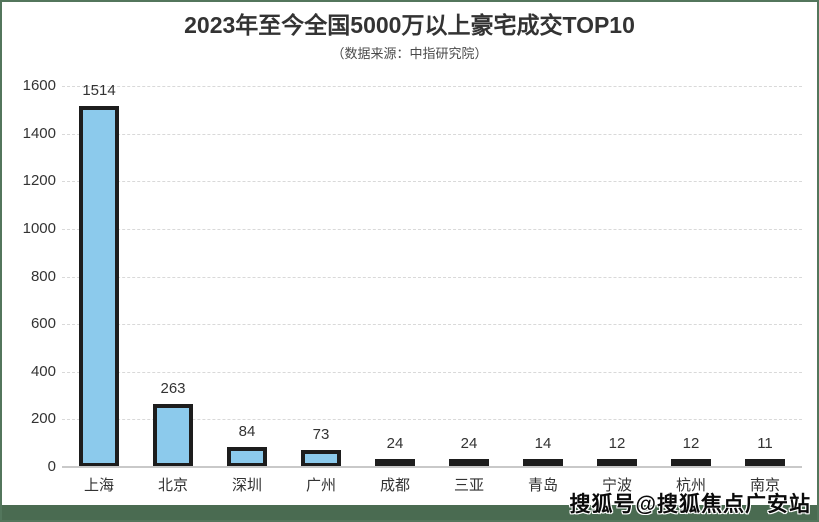 The width and height of the screenshot is (819, 522). I want to click on y-tick-label: 800, so click(43, 276).